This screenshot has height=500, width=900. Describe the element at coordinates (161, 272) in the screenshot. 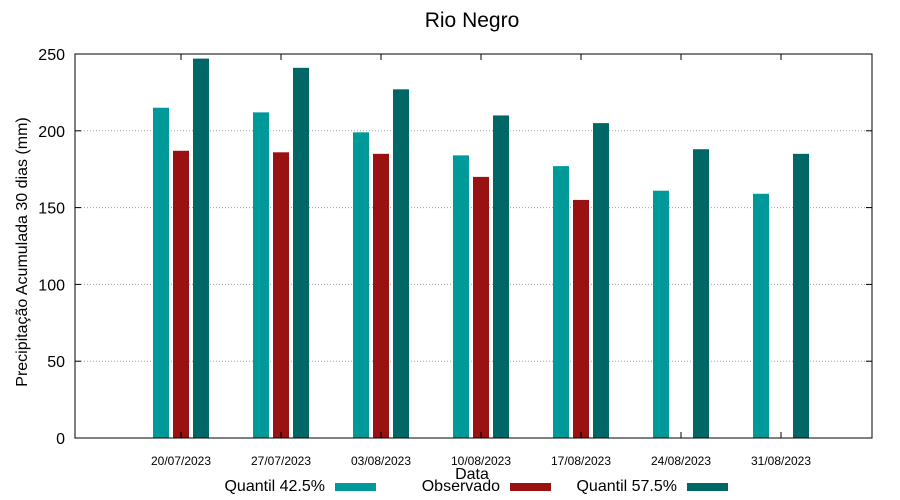

I see `bar-quantil-42-5--0` at that location.